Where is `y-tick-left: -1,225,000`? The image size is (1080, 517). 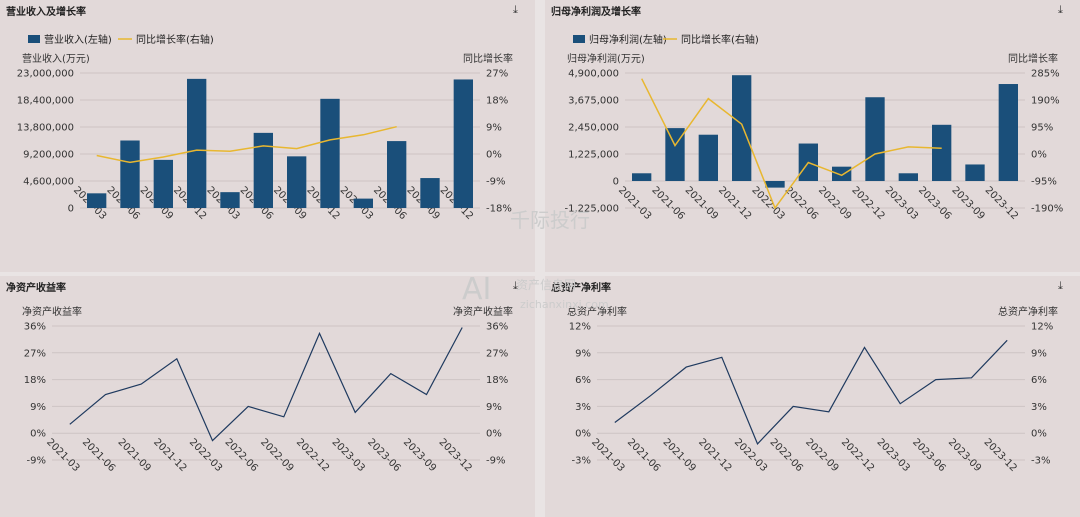
y-tick-left: -1,225,000 is located at coordinates (591, 209).